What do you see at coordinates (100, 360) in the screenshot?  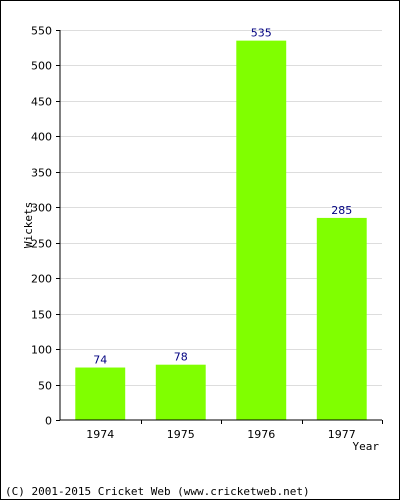 I see `data-label-1974: 74` at bounding box center [100, 360].